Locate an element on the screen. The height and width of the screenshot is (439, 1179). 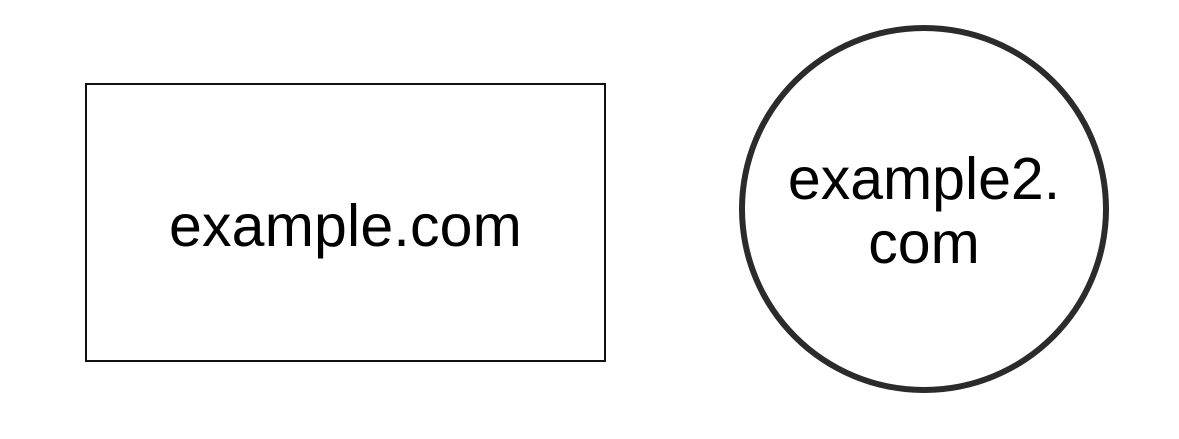
circle-node-label-line-1: example2. is located at coordinates (924, 179).